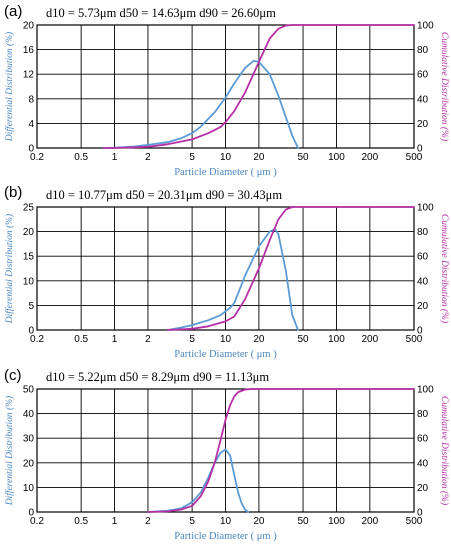  What do you see at coordinates (29, 414) in the screenshot?
I see `y-left-tick-label: 40` at bounding box center [29, 414].